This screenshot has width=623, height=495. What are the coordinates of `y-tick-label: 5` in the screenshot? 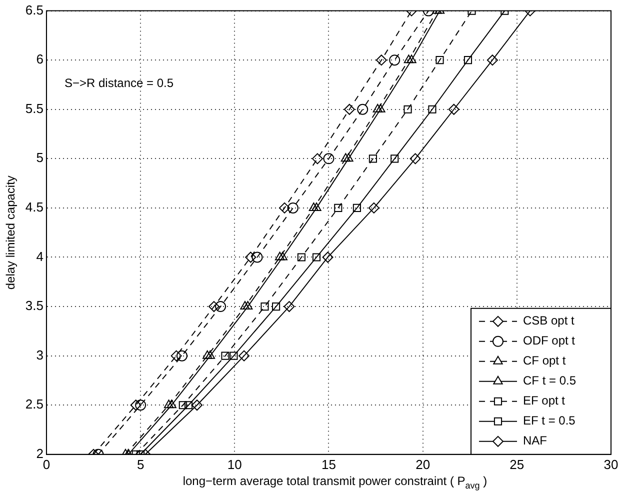 It's located at (40, 158).